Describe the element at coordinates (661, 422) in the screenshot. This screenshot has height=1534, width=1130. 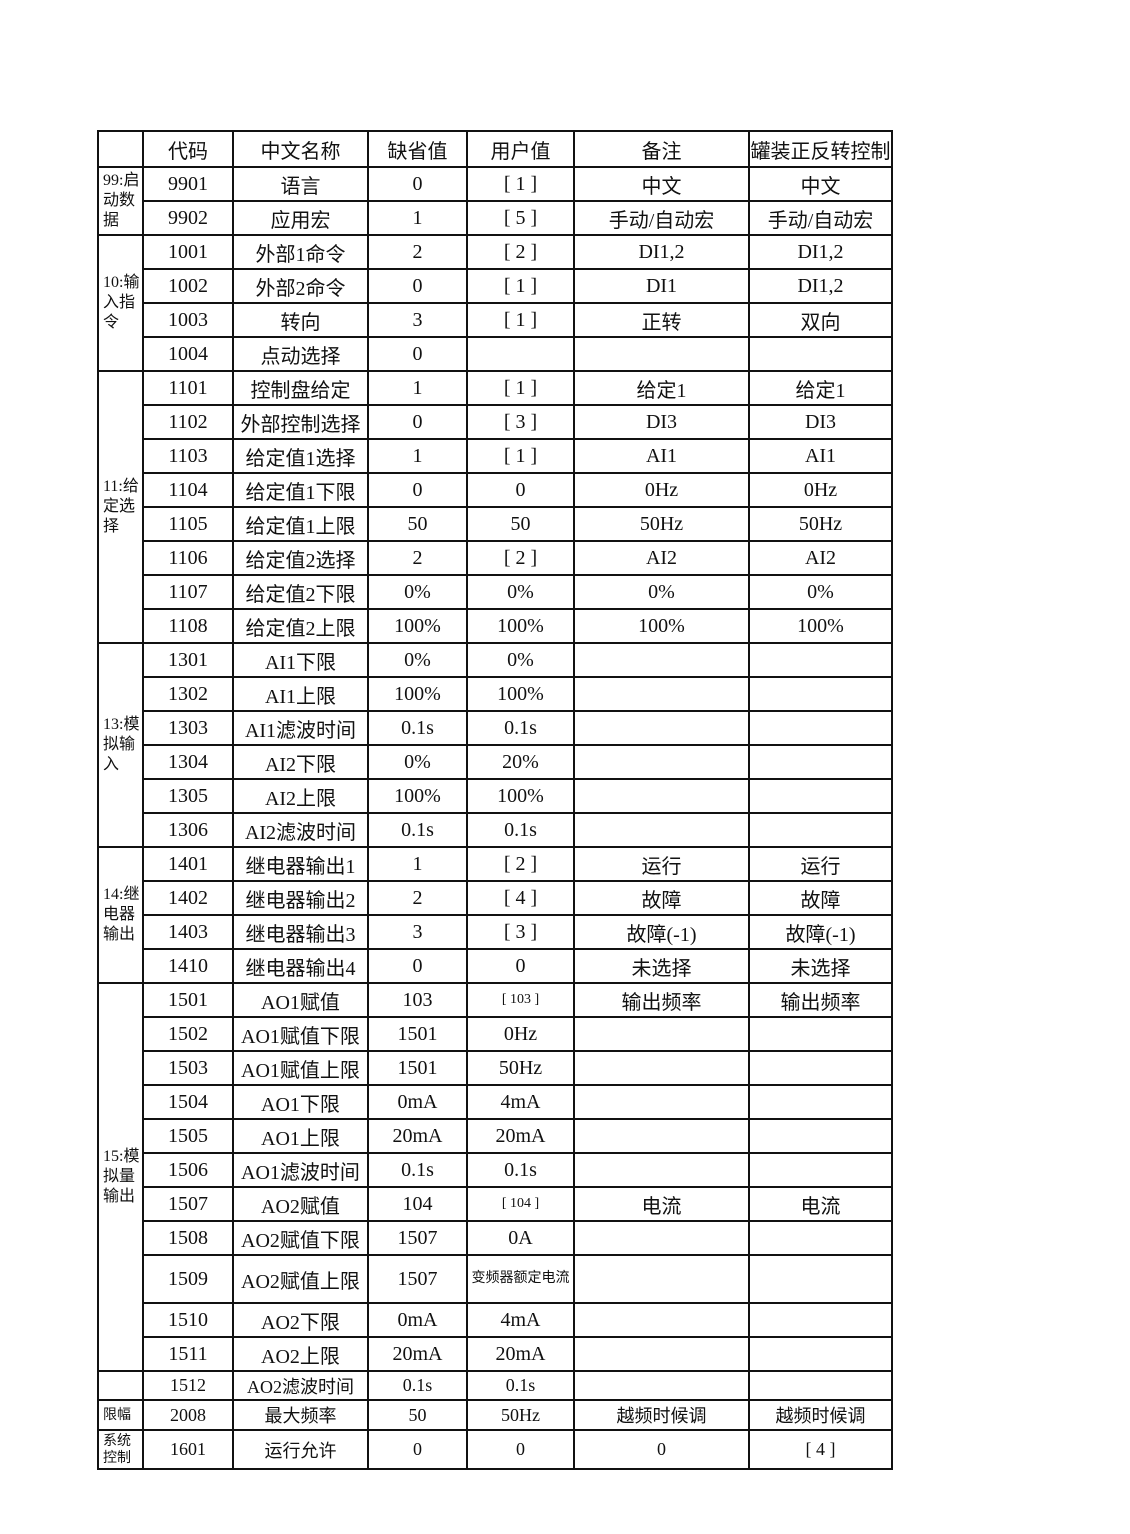
I see `cell-note: DI3` at that location.